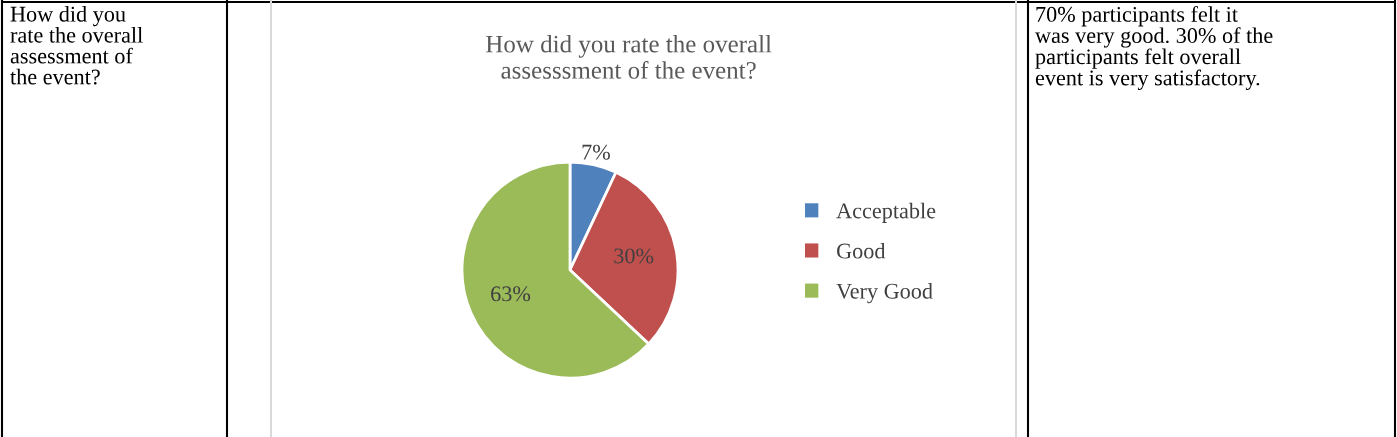 The height and width of the screenshot is (437, 1397). Describe the element at coordinates (634, 256) in the screenshot. I see `data-label: 30%` at that location.